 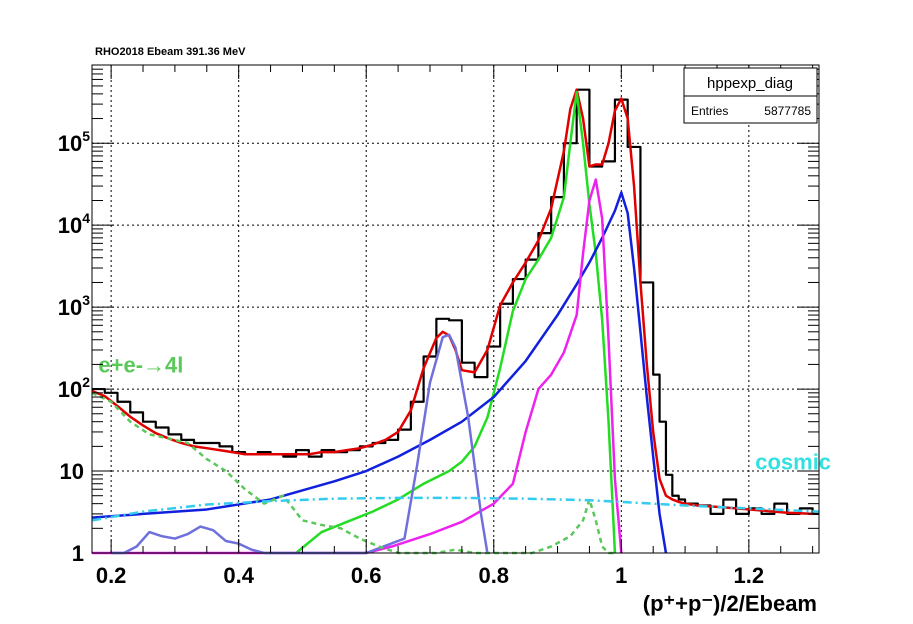 I want to click on y-tick-label-4: 10⁴, so click(x=74, y=224).